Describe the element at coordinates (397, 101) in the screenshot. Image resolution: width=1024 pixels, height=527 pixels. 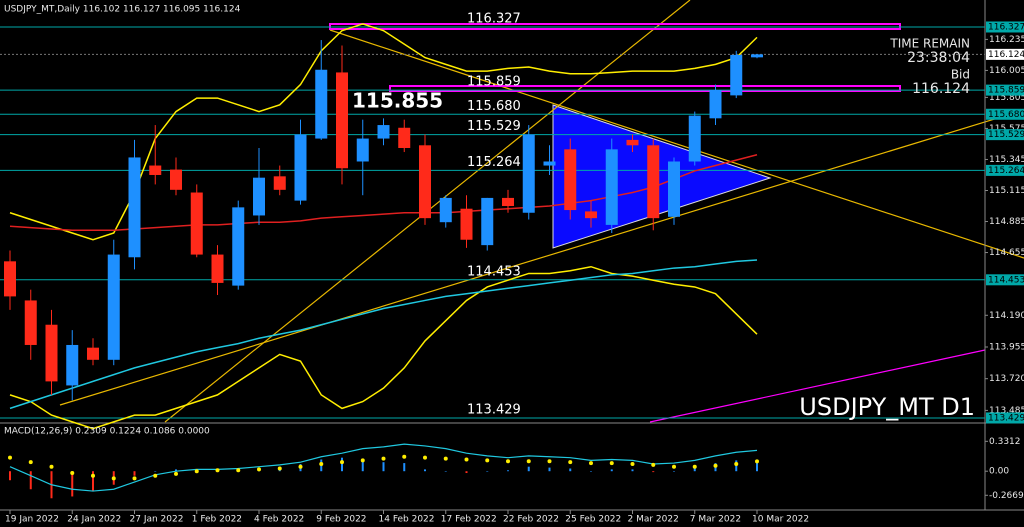
I see `annotation: 115.855` at that location.